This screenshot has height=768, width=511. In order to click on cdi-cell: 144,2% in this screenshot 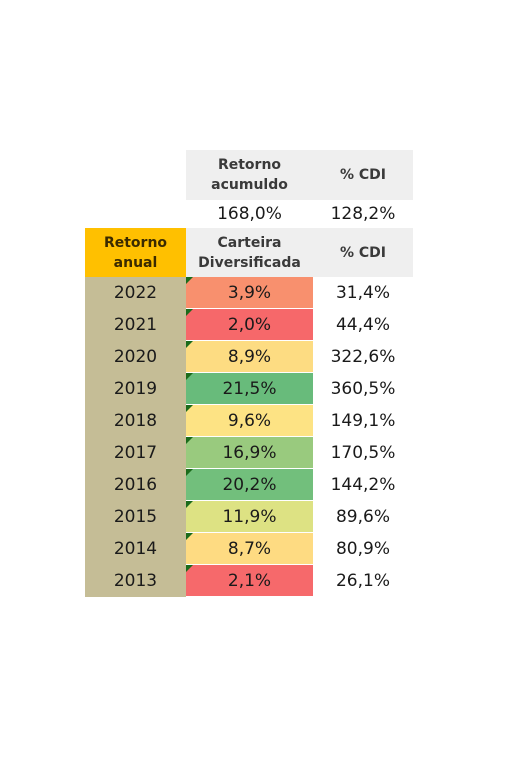, I will do `click(363, 485)`.